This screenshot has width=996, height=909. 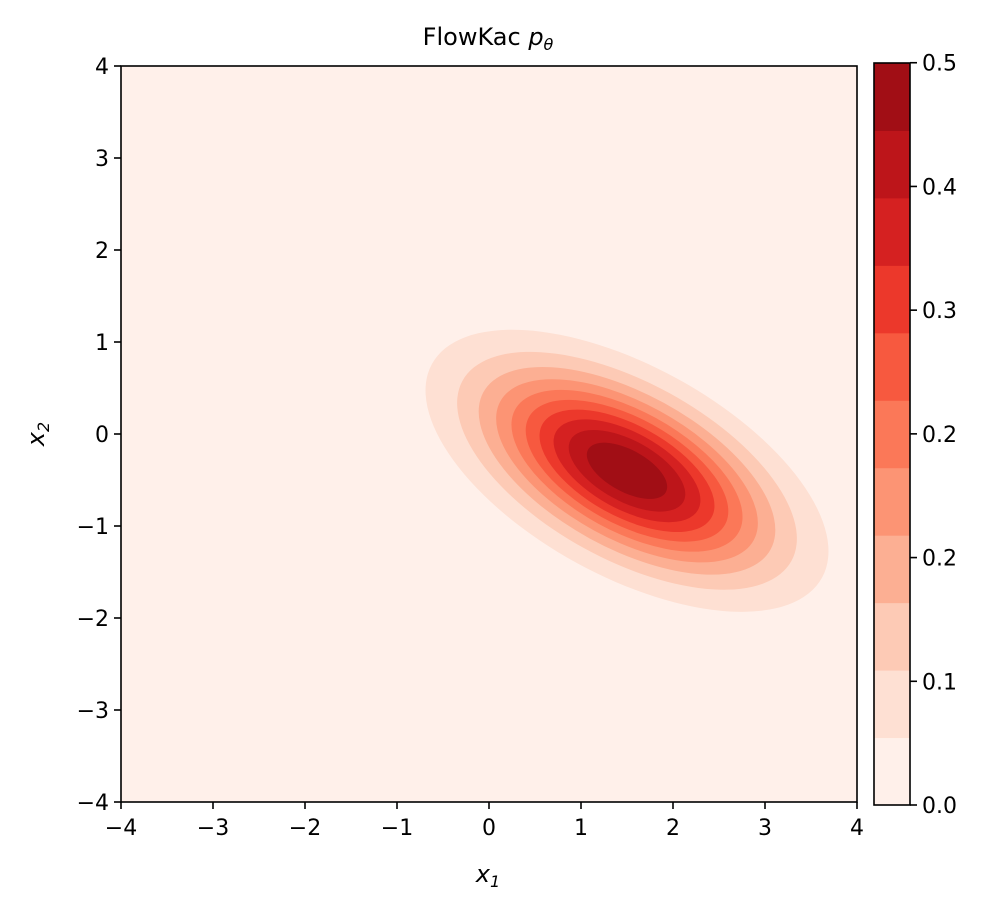 I want to click on y-tick-label: 2, so click(x=102, y=251).